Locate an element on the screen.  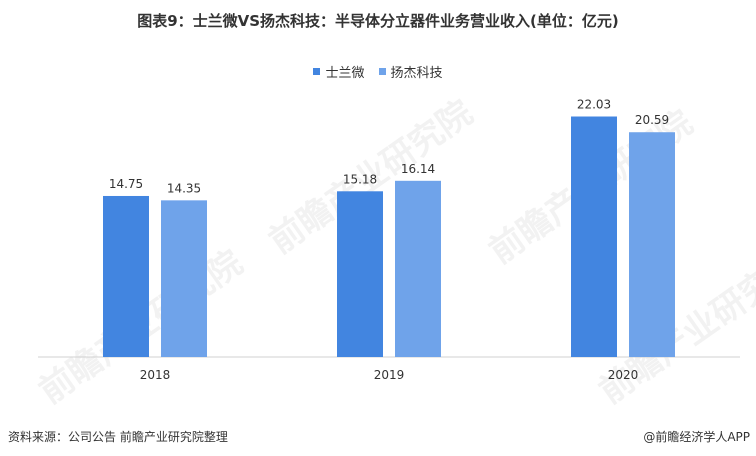
bar-2-2019 is located at coordinates (418, 268).